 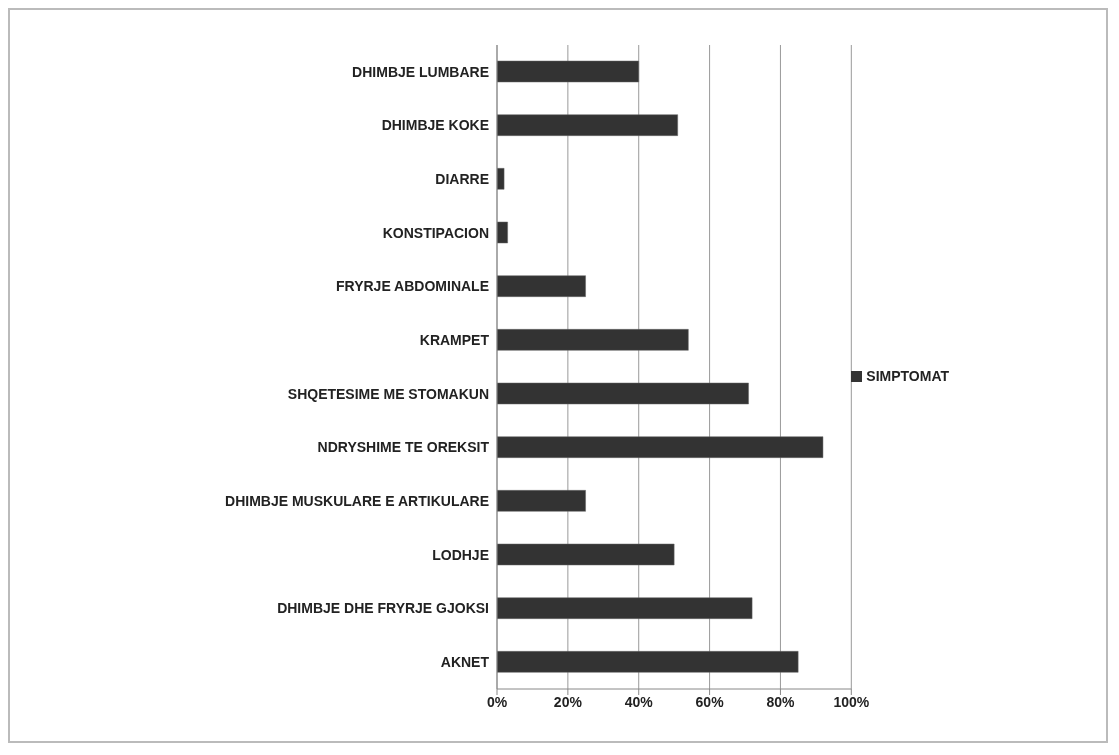 What do you see at coordinates (435, 232) in the screenshot?
I see `y-tick-label: KONSTIPACION` at bounding box center [435, 232].